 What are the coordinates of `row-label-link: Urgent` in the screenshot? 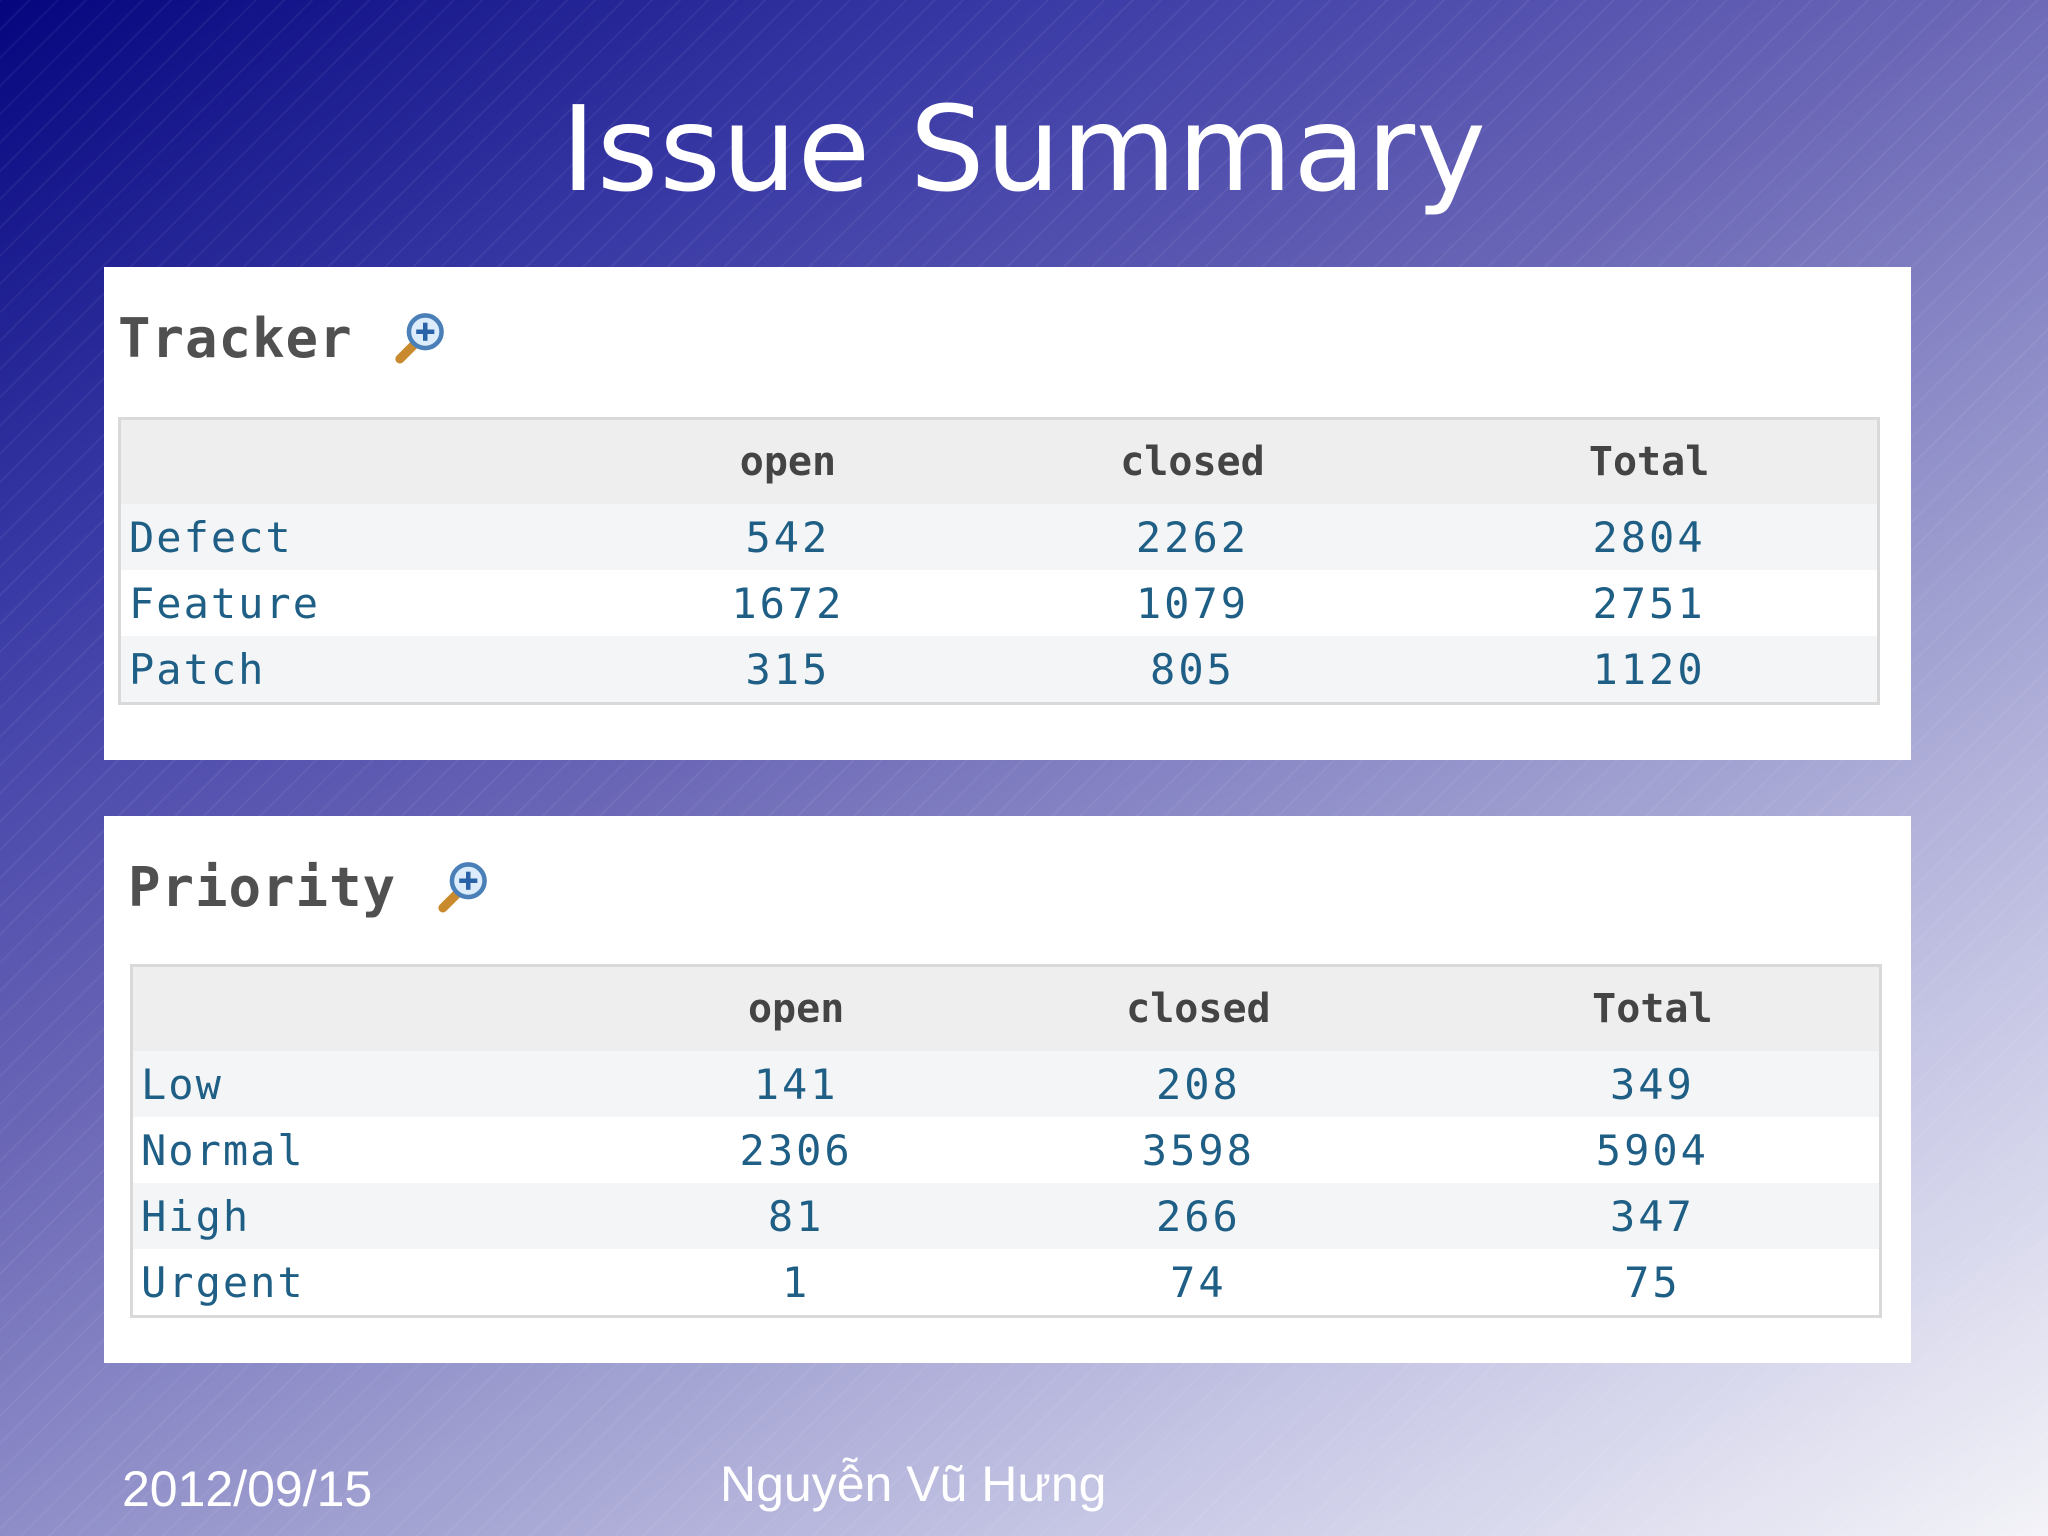 It's located at (376, 1283).